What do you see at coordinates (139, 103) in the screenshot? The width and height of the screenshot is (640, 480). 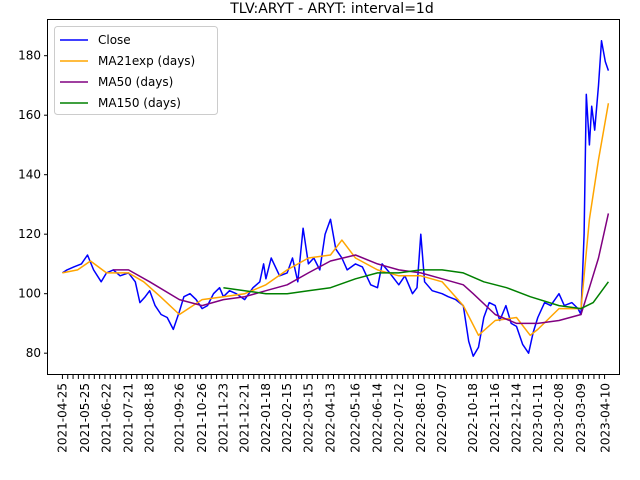 I see `legend-label: MA150 (days)` at bounding box center [139, 103].